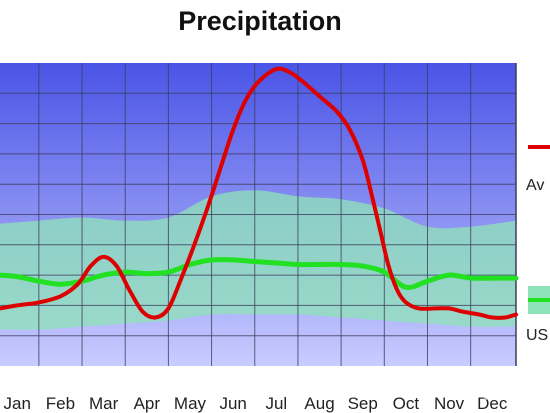  Describe the element at coordinates (535, 185) in the screenshot. I see `legend-label-city: Av` at that location.